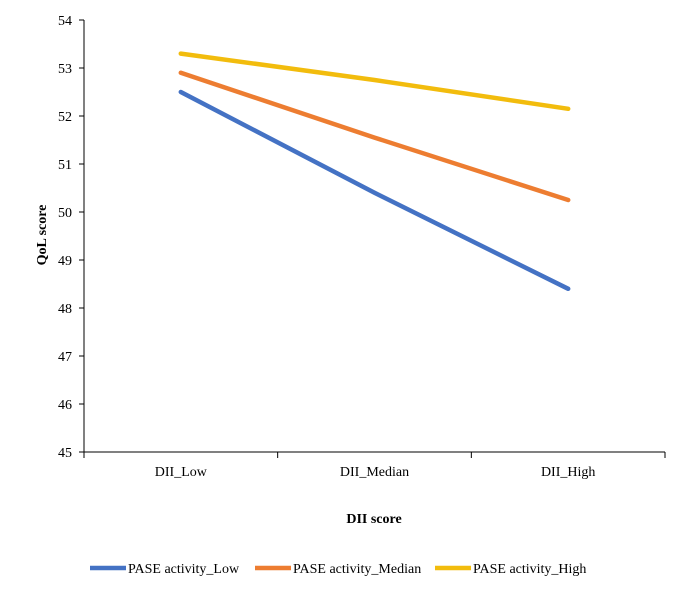 The height and width of the screenshot is (594, 685). What do you see at coordinates (42, 235) in the screenshot?
I see `y-axis-title: QoL score` at bounding box center [42, 235].